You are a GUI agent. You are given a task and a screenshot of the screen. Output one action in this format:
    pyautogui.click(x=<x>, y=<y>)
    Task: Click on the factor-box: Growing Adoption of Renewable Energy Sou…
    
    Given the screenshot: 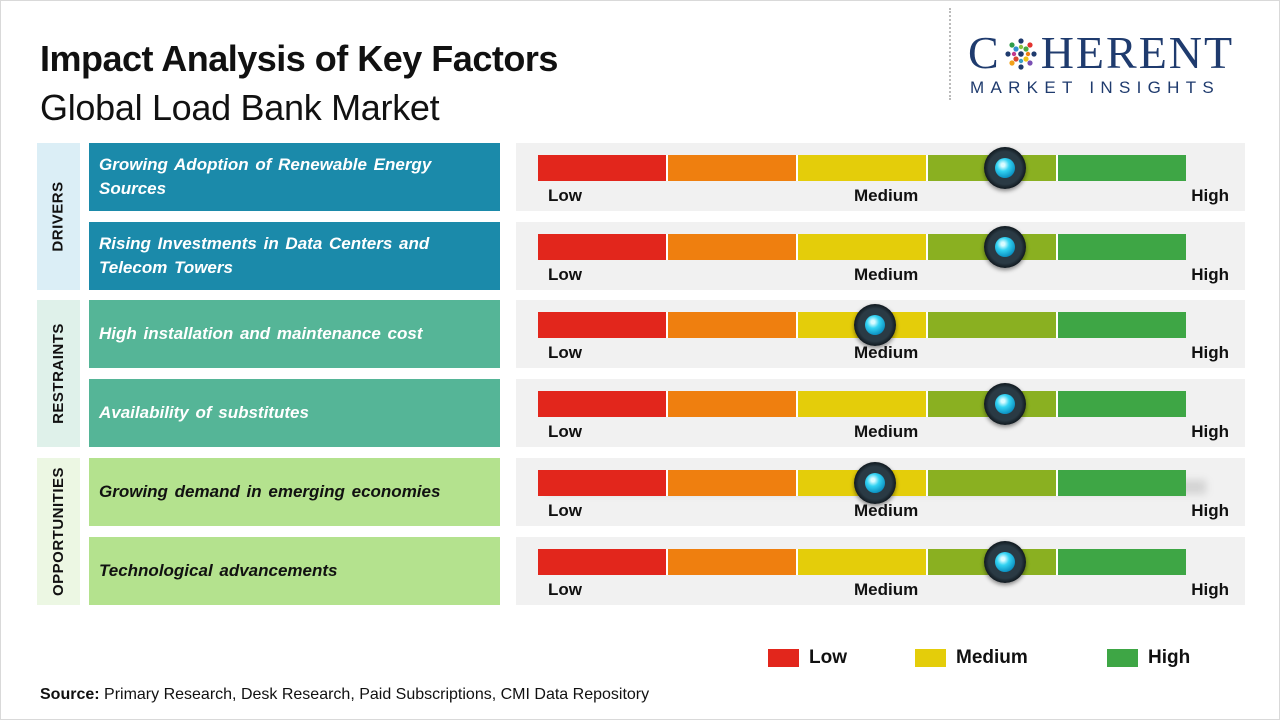 What is the action you would take?
    pyautogui.click(x=294, y=177)
    